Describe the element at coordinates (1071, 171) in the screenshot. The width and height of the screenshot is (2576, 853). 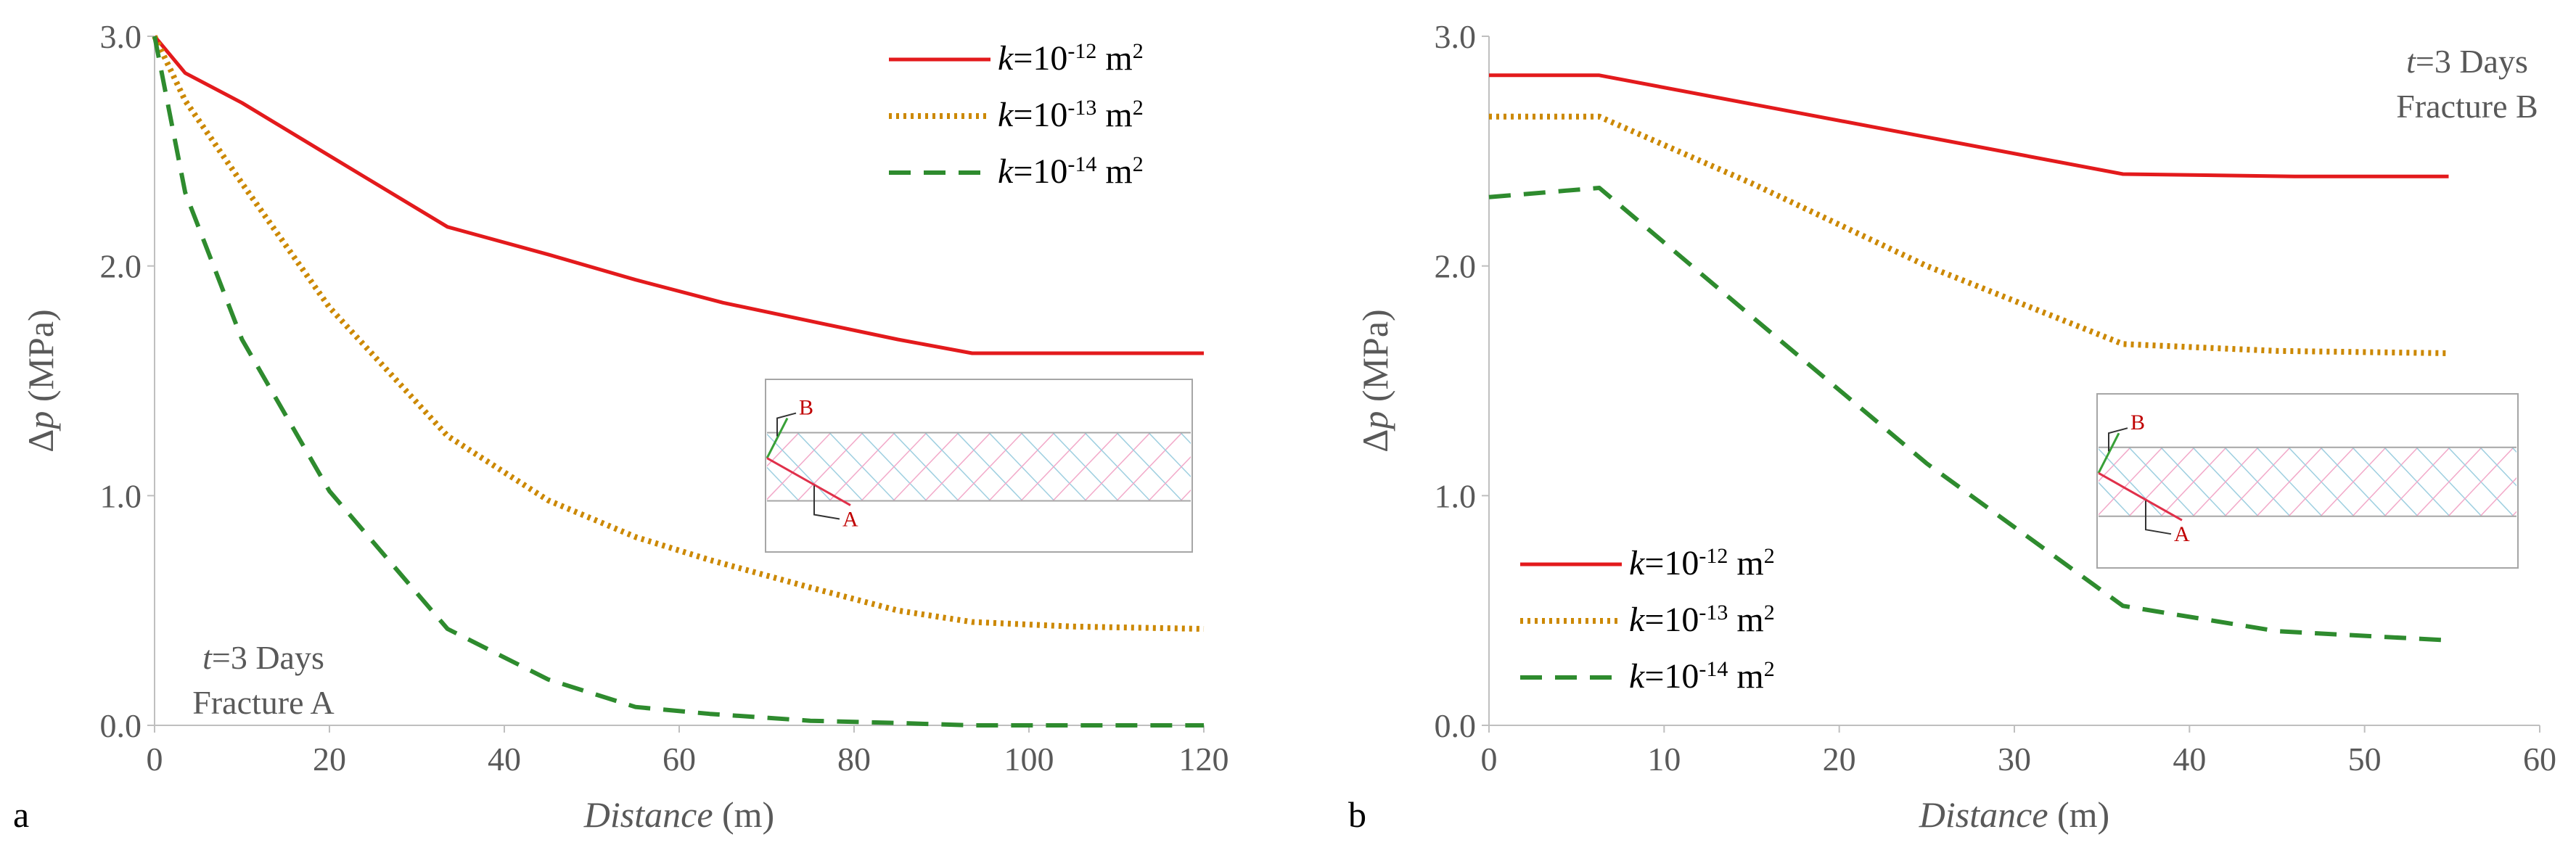
I see `legend-label-3: k=10-14 m2` at that location.